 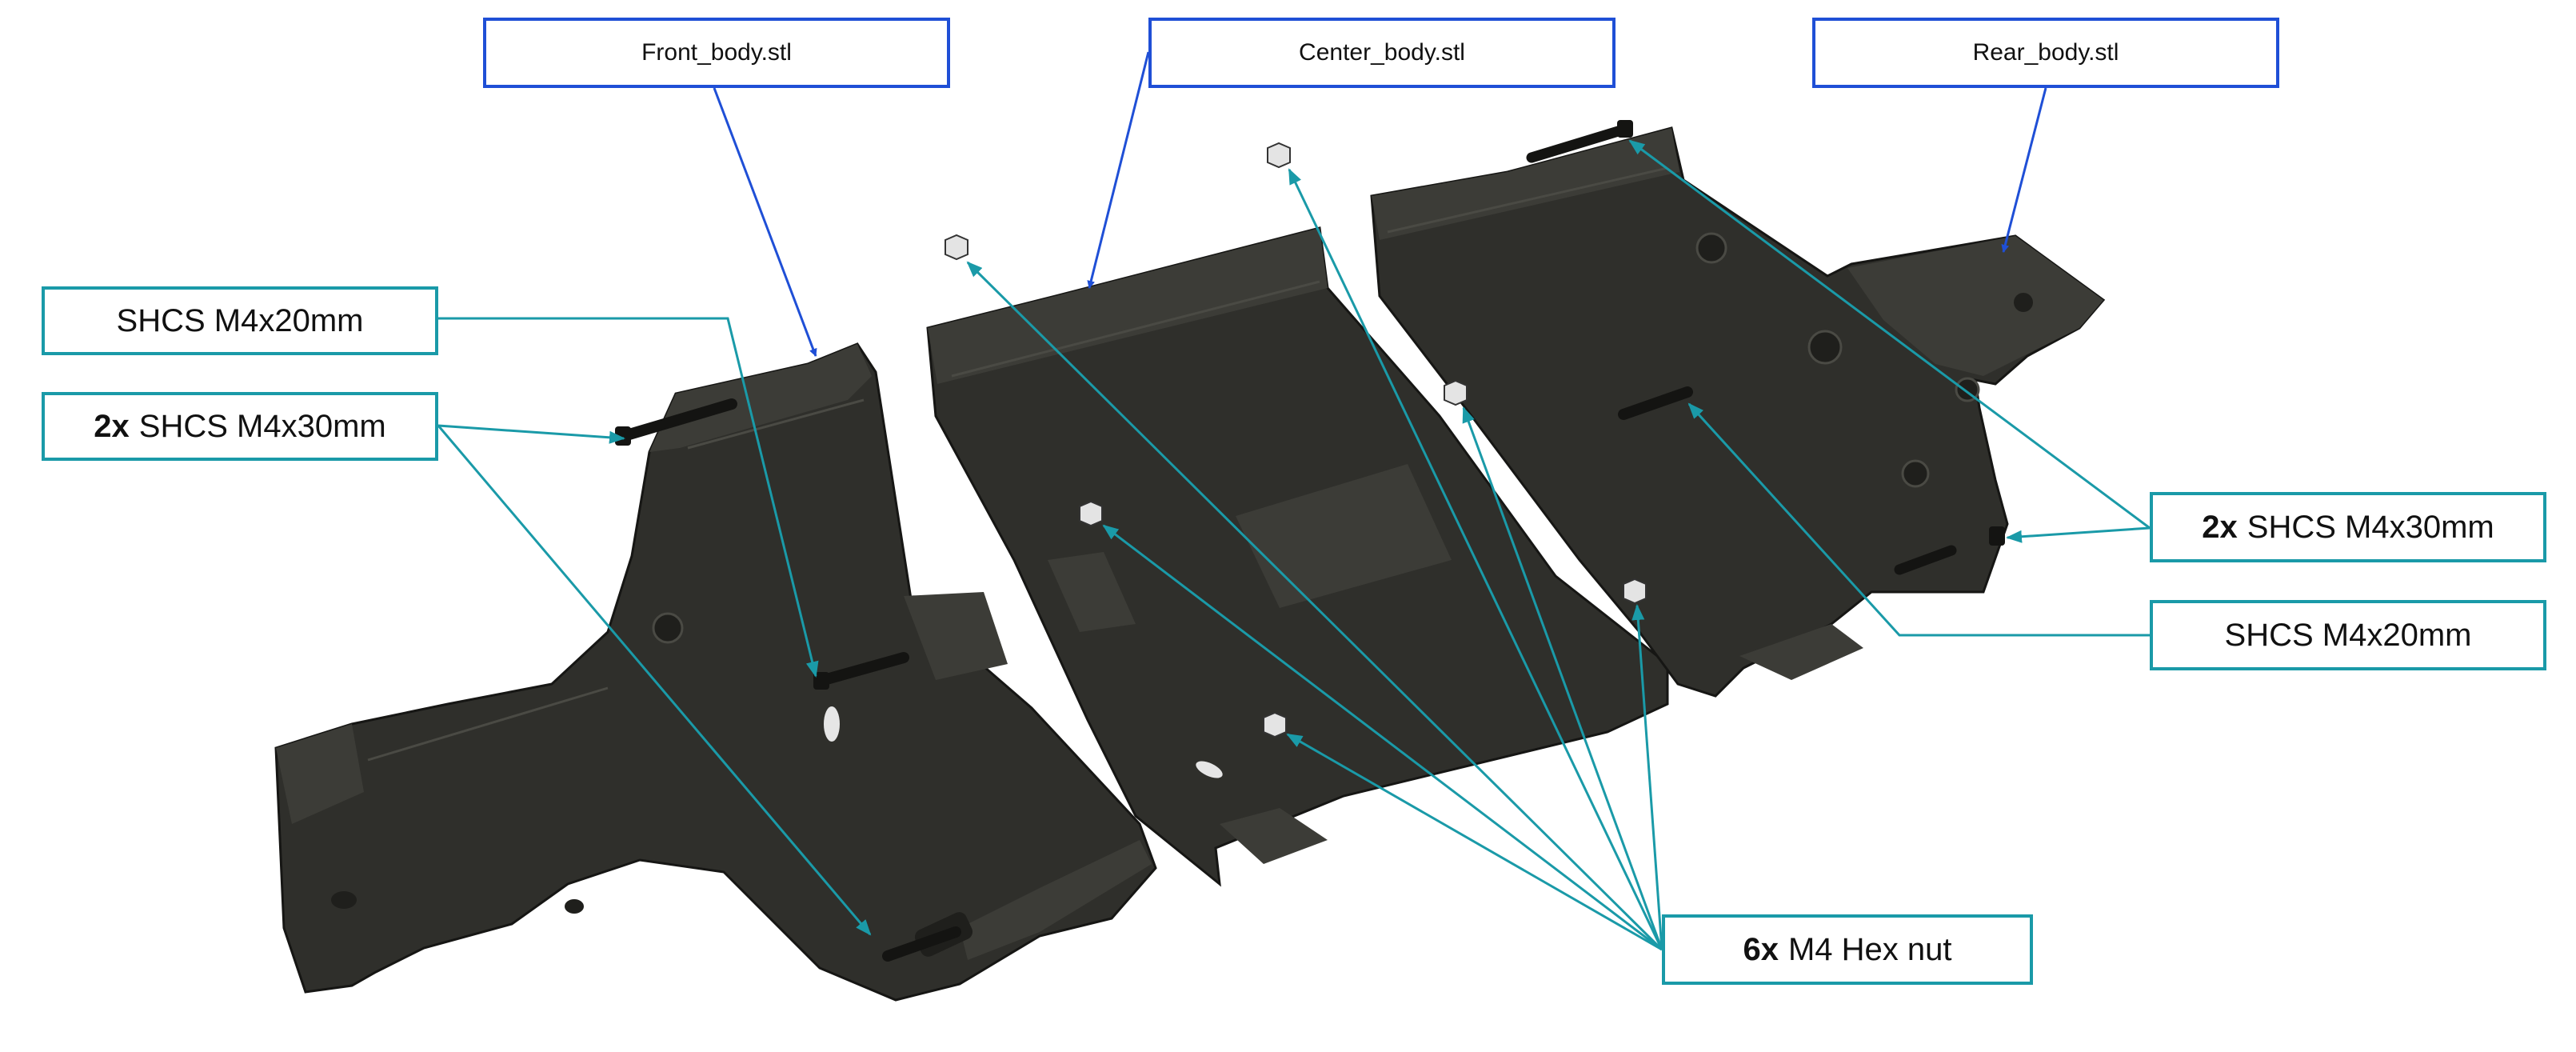 I want to click on hex-nut-label: 6x M4 Hex nut, so click(x=1848, y=949).